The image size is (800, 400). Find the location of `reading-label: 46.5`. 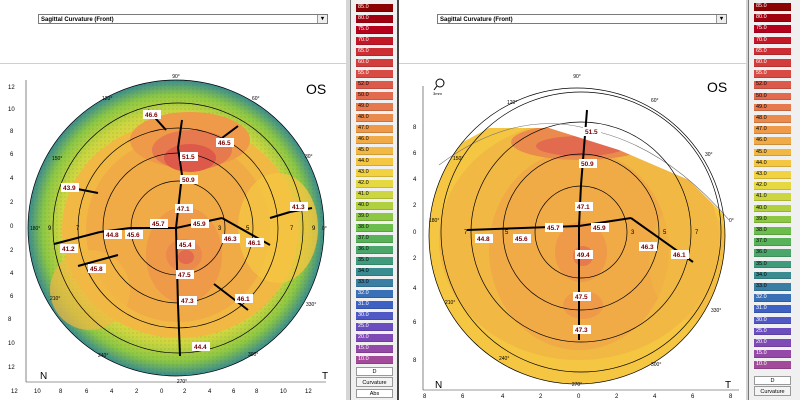

reading-label: 46.5 is located at coordinates (224, 143).